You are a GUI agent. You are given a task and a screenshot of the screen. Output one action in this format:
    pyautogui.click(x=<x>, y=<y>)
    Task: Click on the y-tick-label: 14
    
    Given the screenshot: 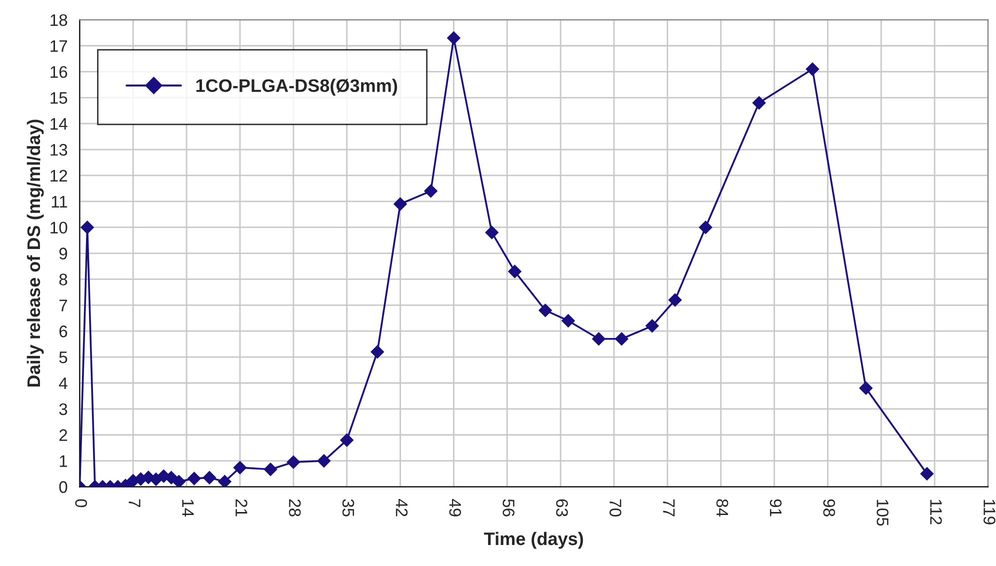 What is the action you would take?
    pyautogui.click(x=59, y=124)
    